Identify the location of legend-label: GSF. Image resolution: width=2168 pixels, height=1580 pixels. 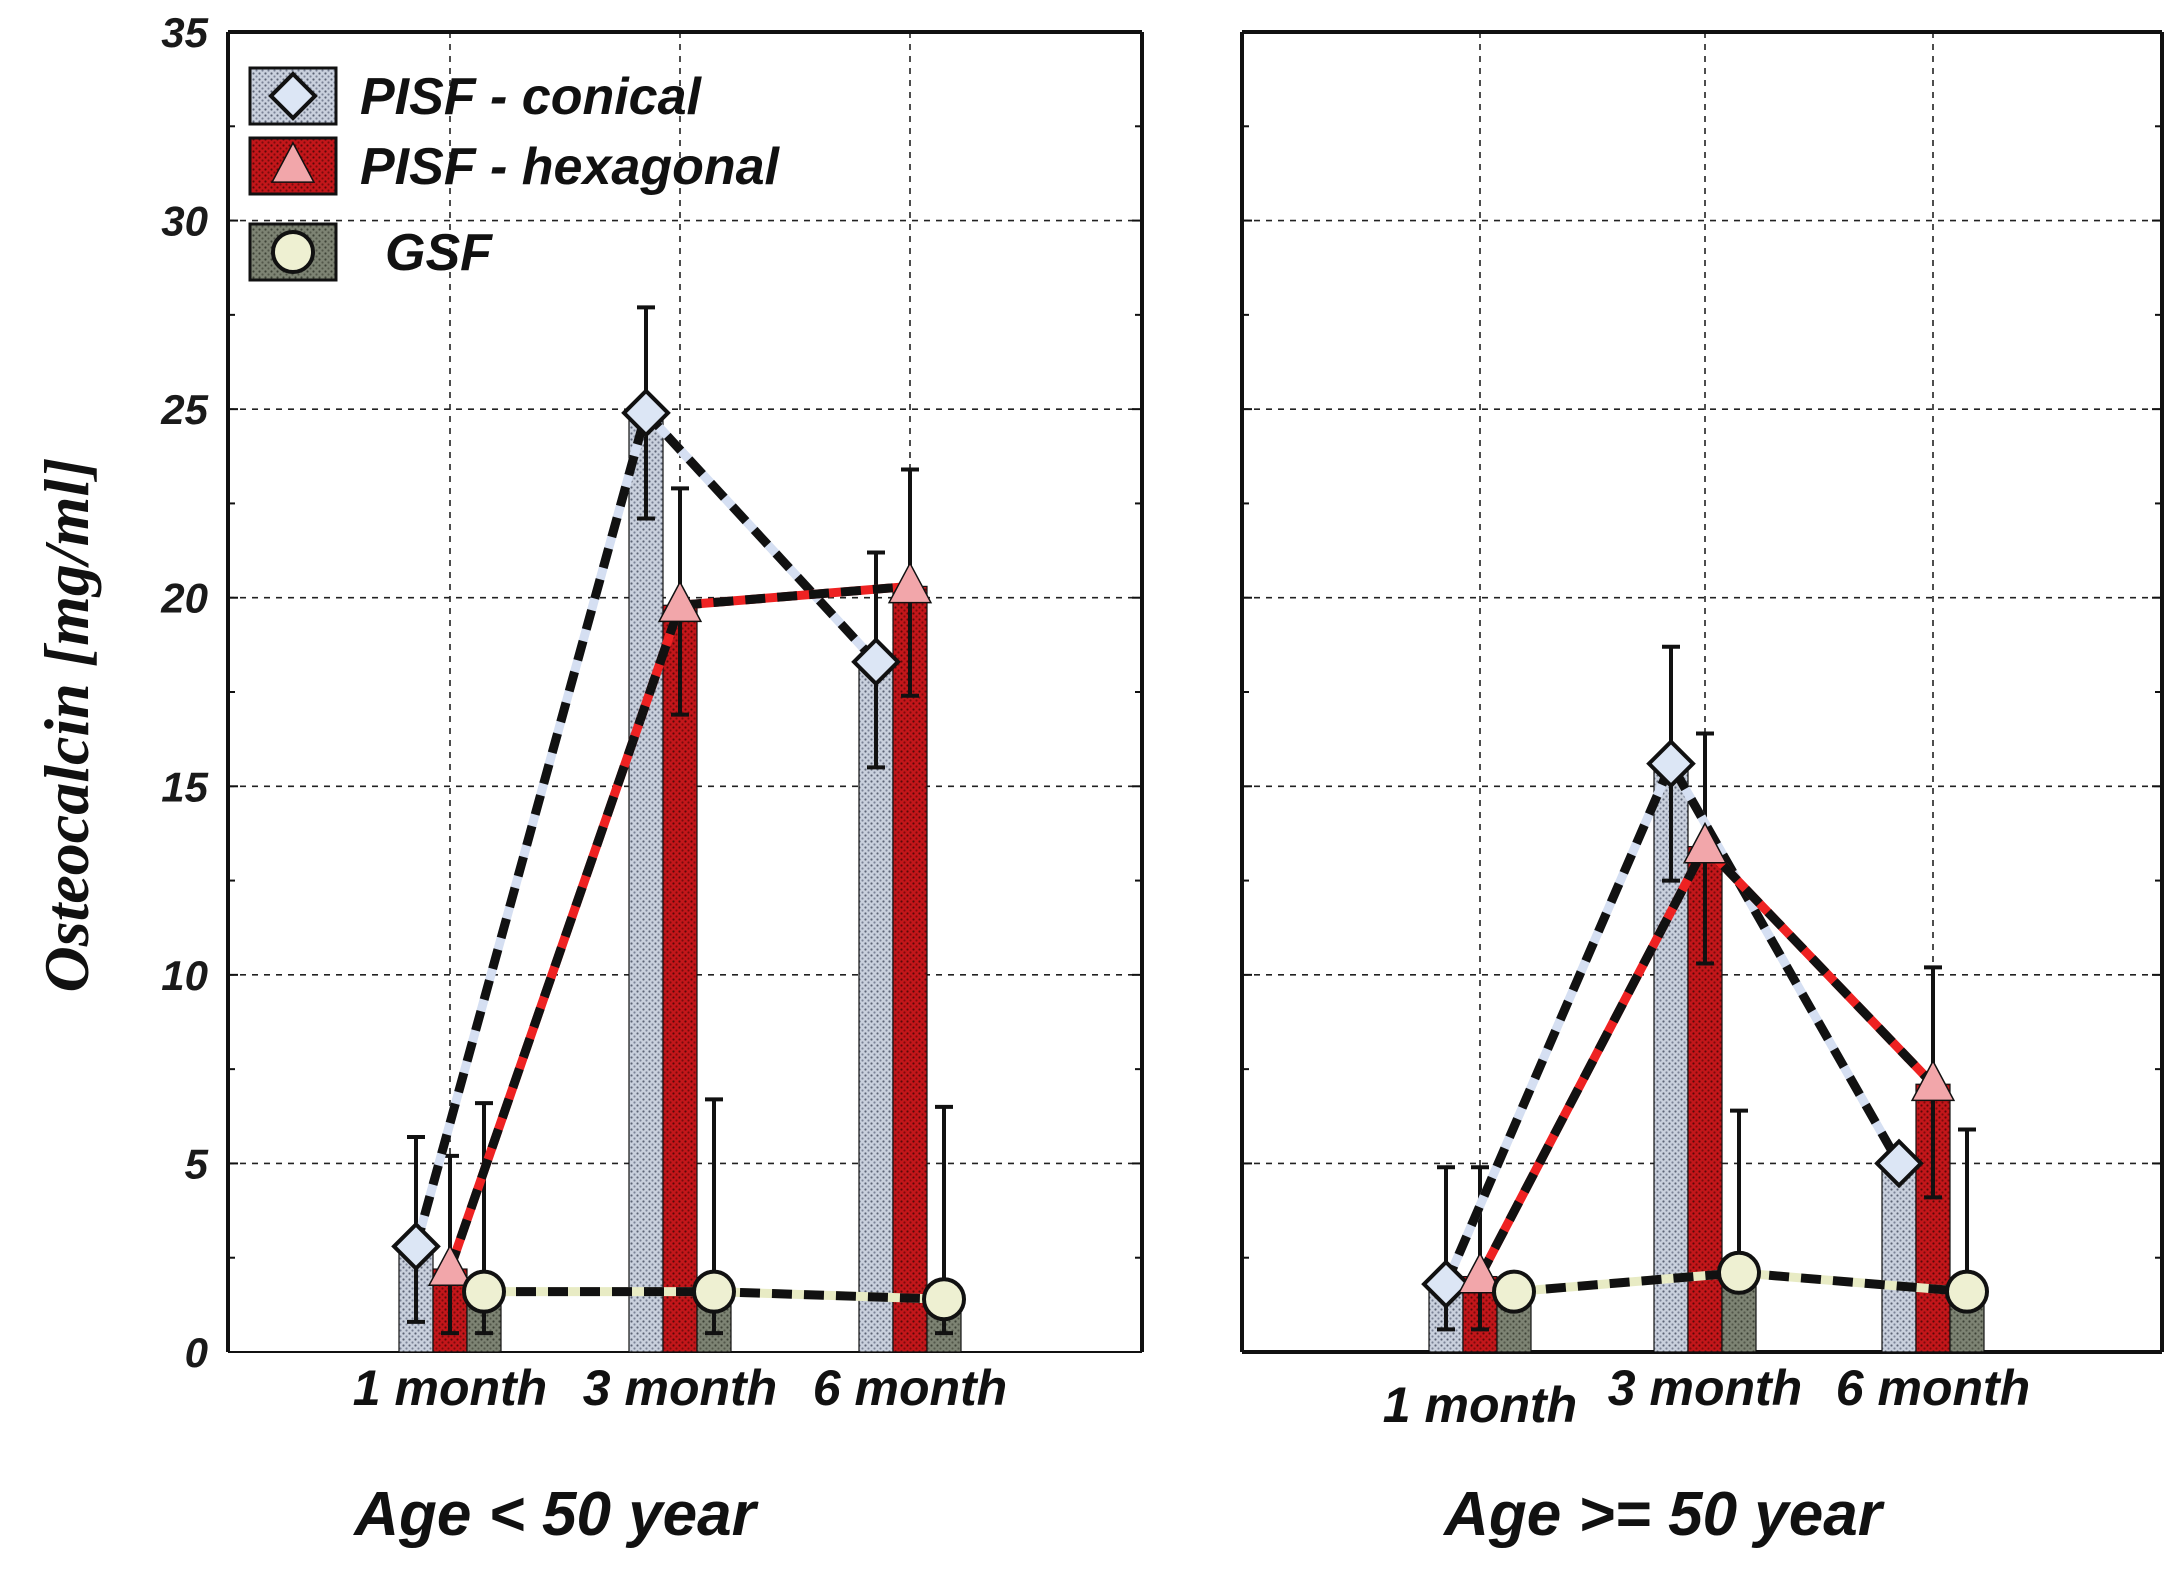
(439, 253).